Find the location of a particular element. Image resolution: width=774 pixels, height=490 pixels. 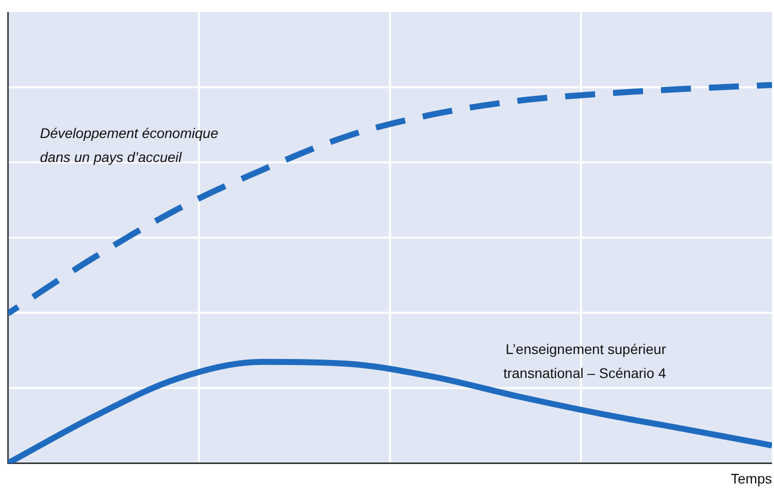

x-axis-title: Temps is located at coordinates (751, 478).